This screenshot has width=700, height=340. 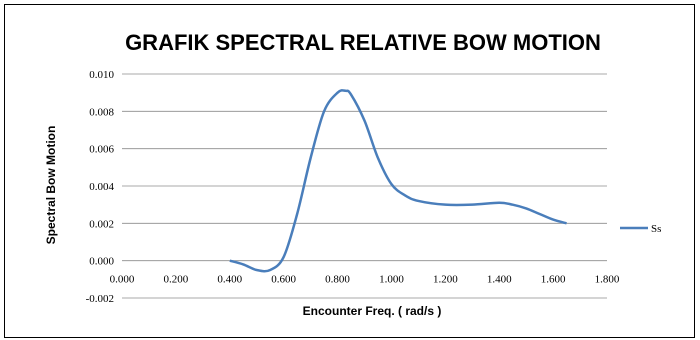 What do you see at coordinates (553, 280) in the screenshot?
I see `x-tick-label: 1.600` at bounding box center [553, 280].